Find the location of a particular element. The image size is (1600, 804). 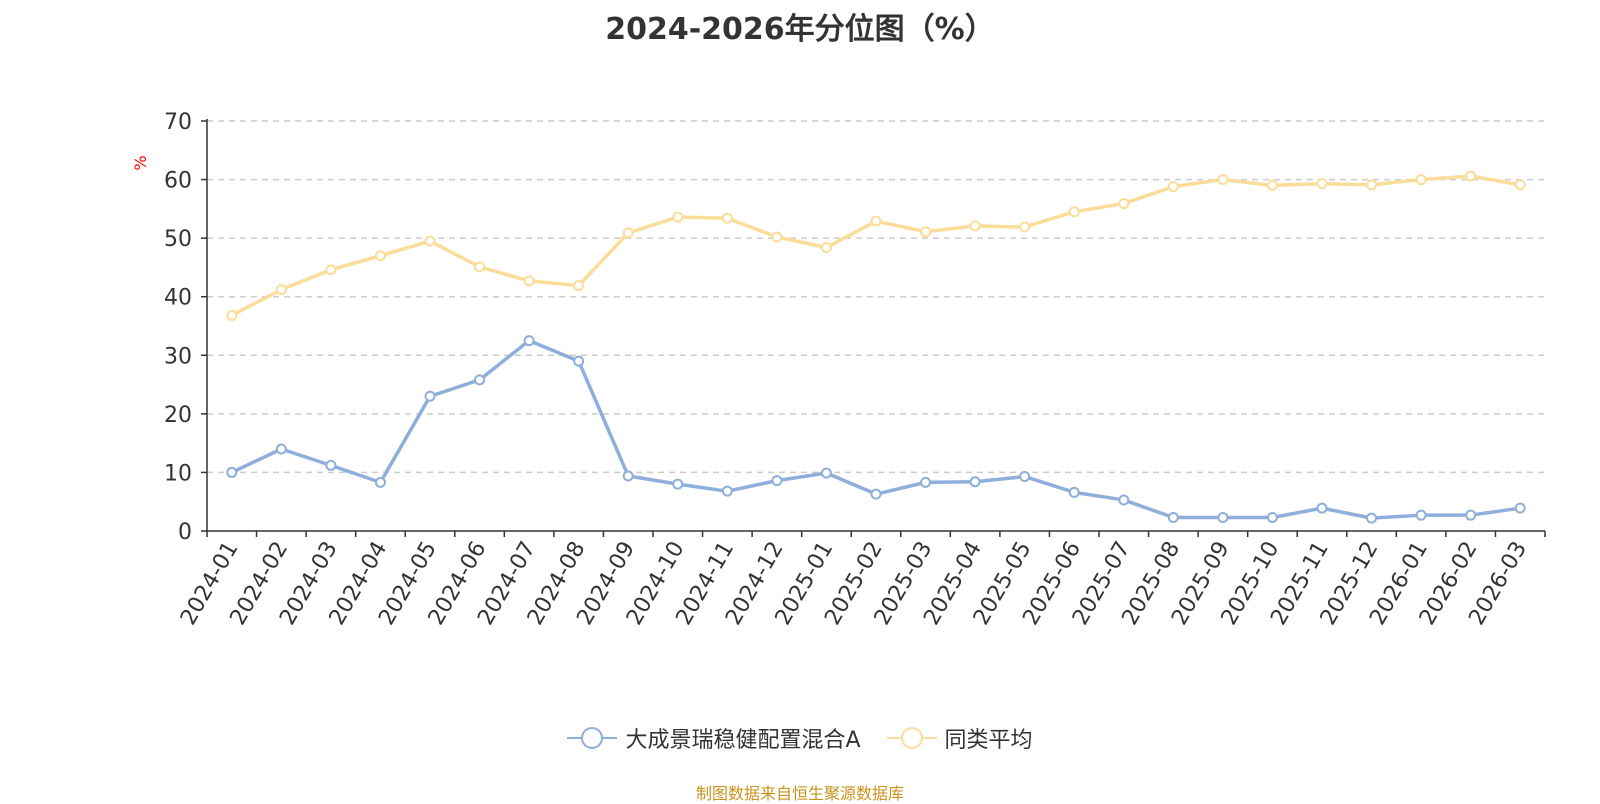

legend: 大成景瑞稳健配置混合A 同类平均 is located at coordinates (800, 738).